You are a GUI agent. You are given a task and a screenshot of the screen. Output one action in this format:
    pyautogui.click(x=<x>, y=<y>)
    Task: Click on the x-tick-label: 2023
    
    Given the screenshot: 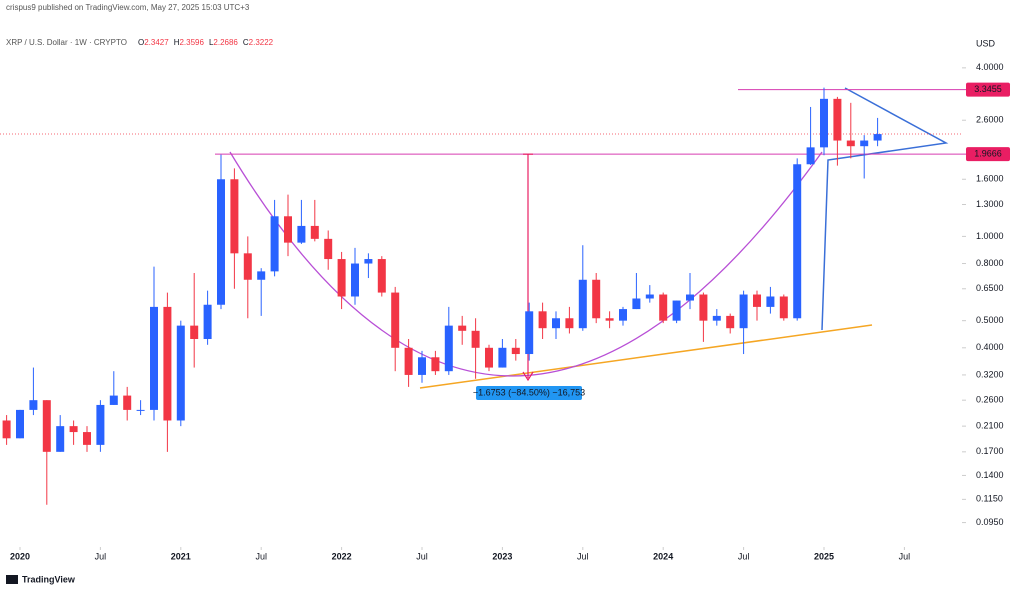 What is the action you would take?
    pyautogui.click(x=502, y=556)
    